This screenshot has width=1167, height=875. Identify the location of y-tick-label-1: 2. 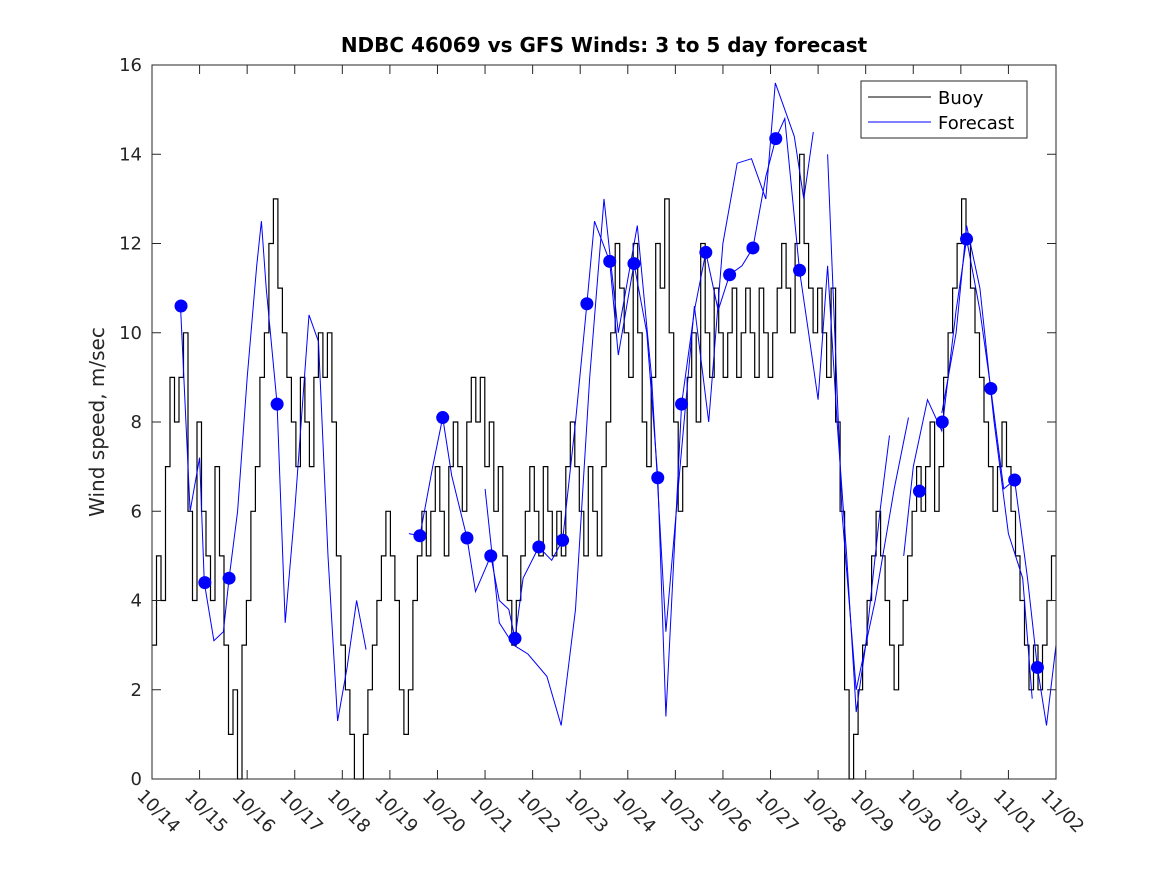
(136, 690).